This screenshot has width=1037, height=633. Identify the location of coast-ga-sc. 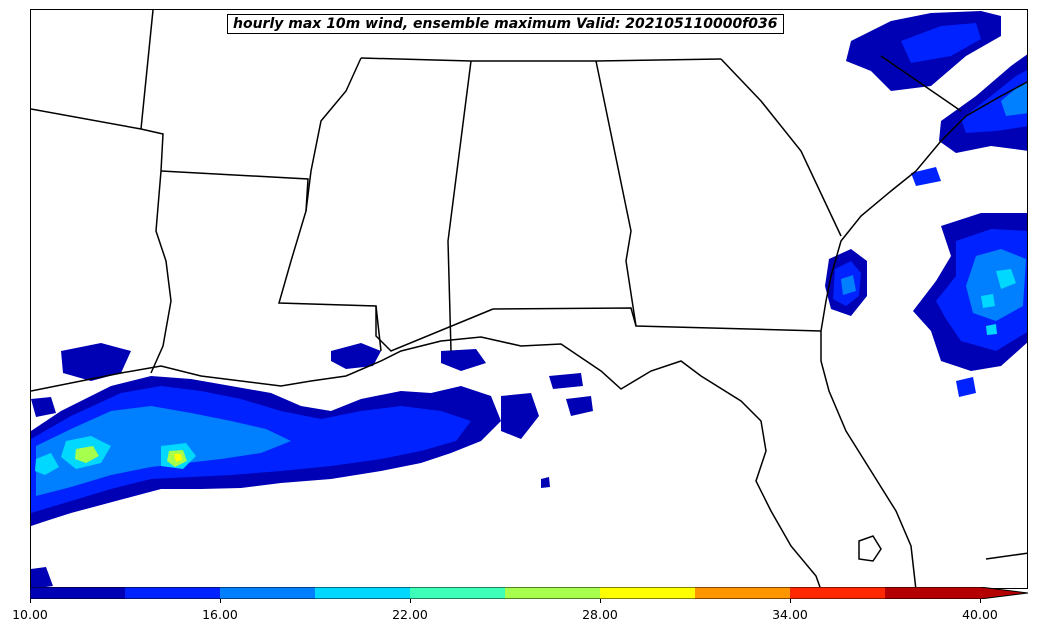
(923, 206).